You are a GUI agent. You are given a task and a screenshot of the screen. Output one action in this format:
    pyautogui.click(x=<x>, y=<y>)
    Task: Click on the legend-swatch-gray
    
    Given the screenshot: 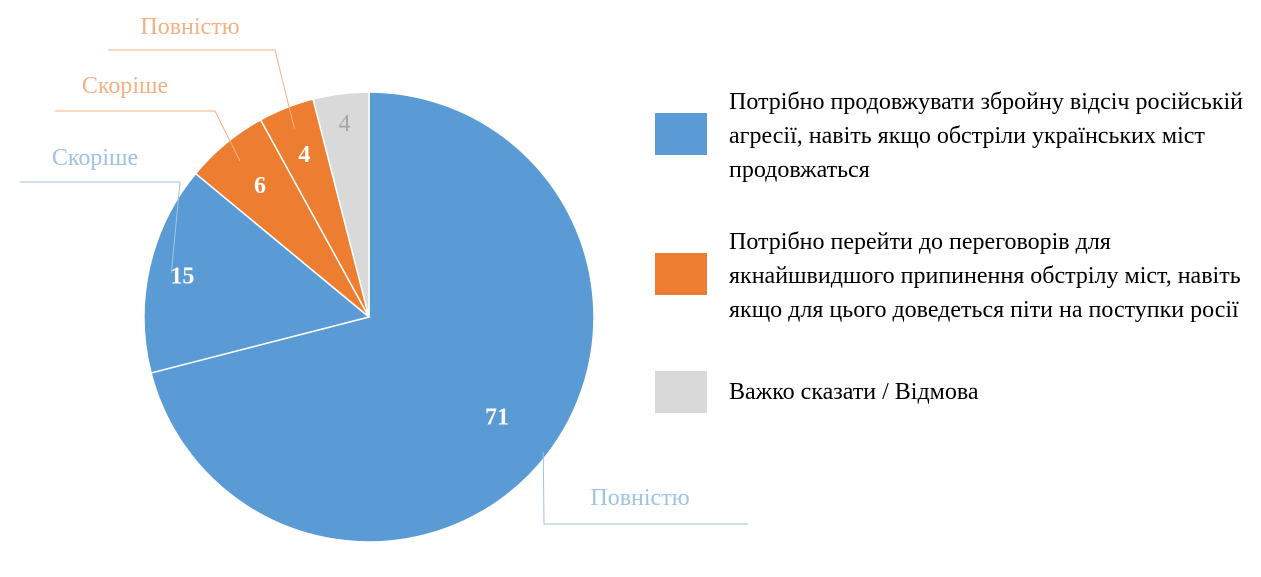 What is the action you would take?
    pyautogui.click(x=681, y=392)
    